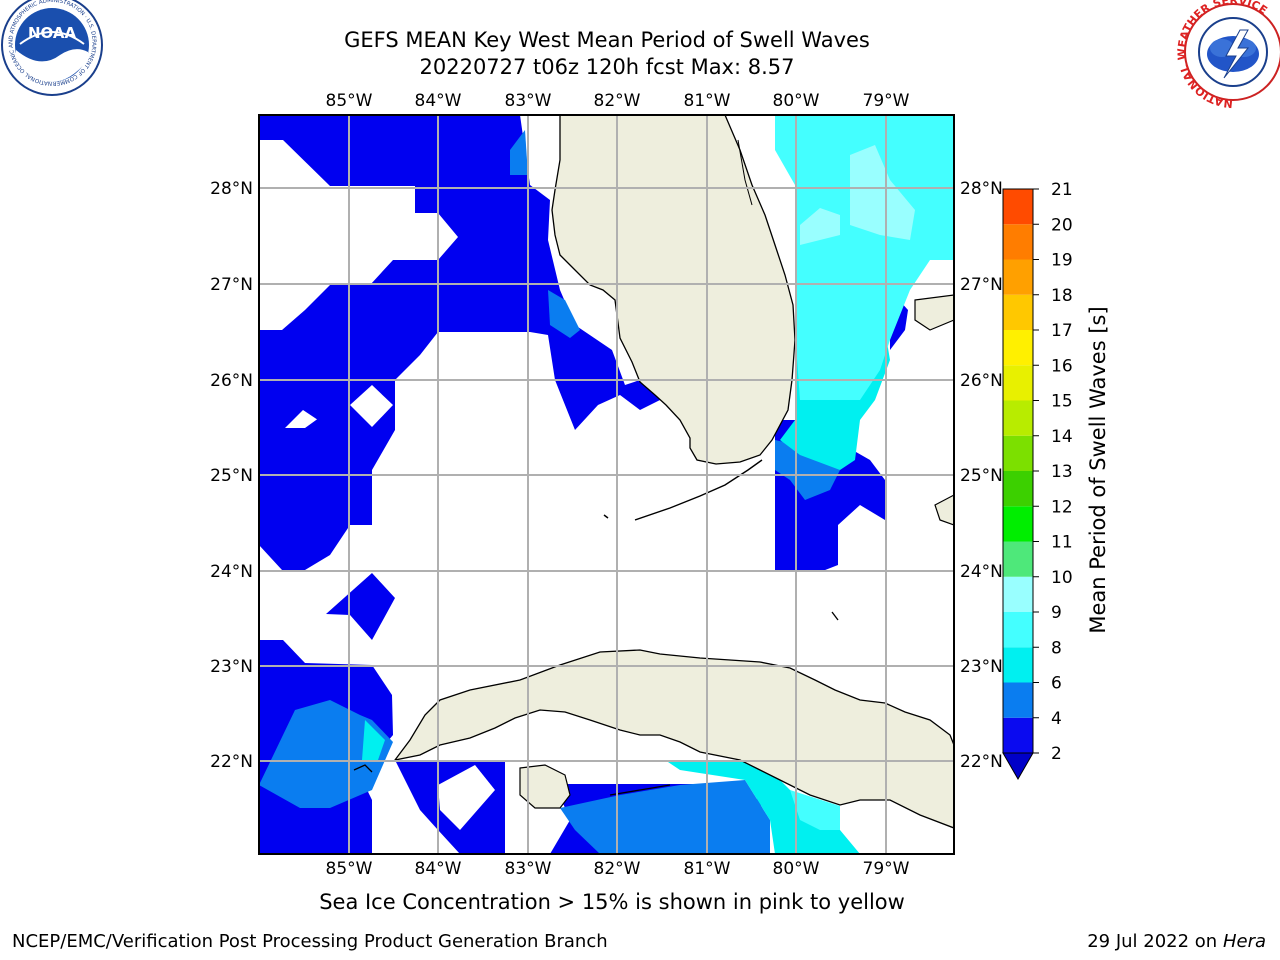  What do you see at coordinates (707, 869) in the screenshot?
I see `lon-bottom-4: 81°W` at bounding box center [707, 869].